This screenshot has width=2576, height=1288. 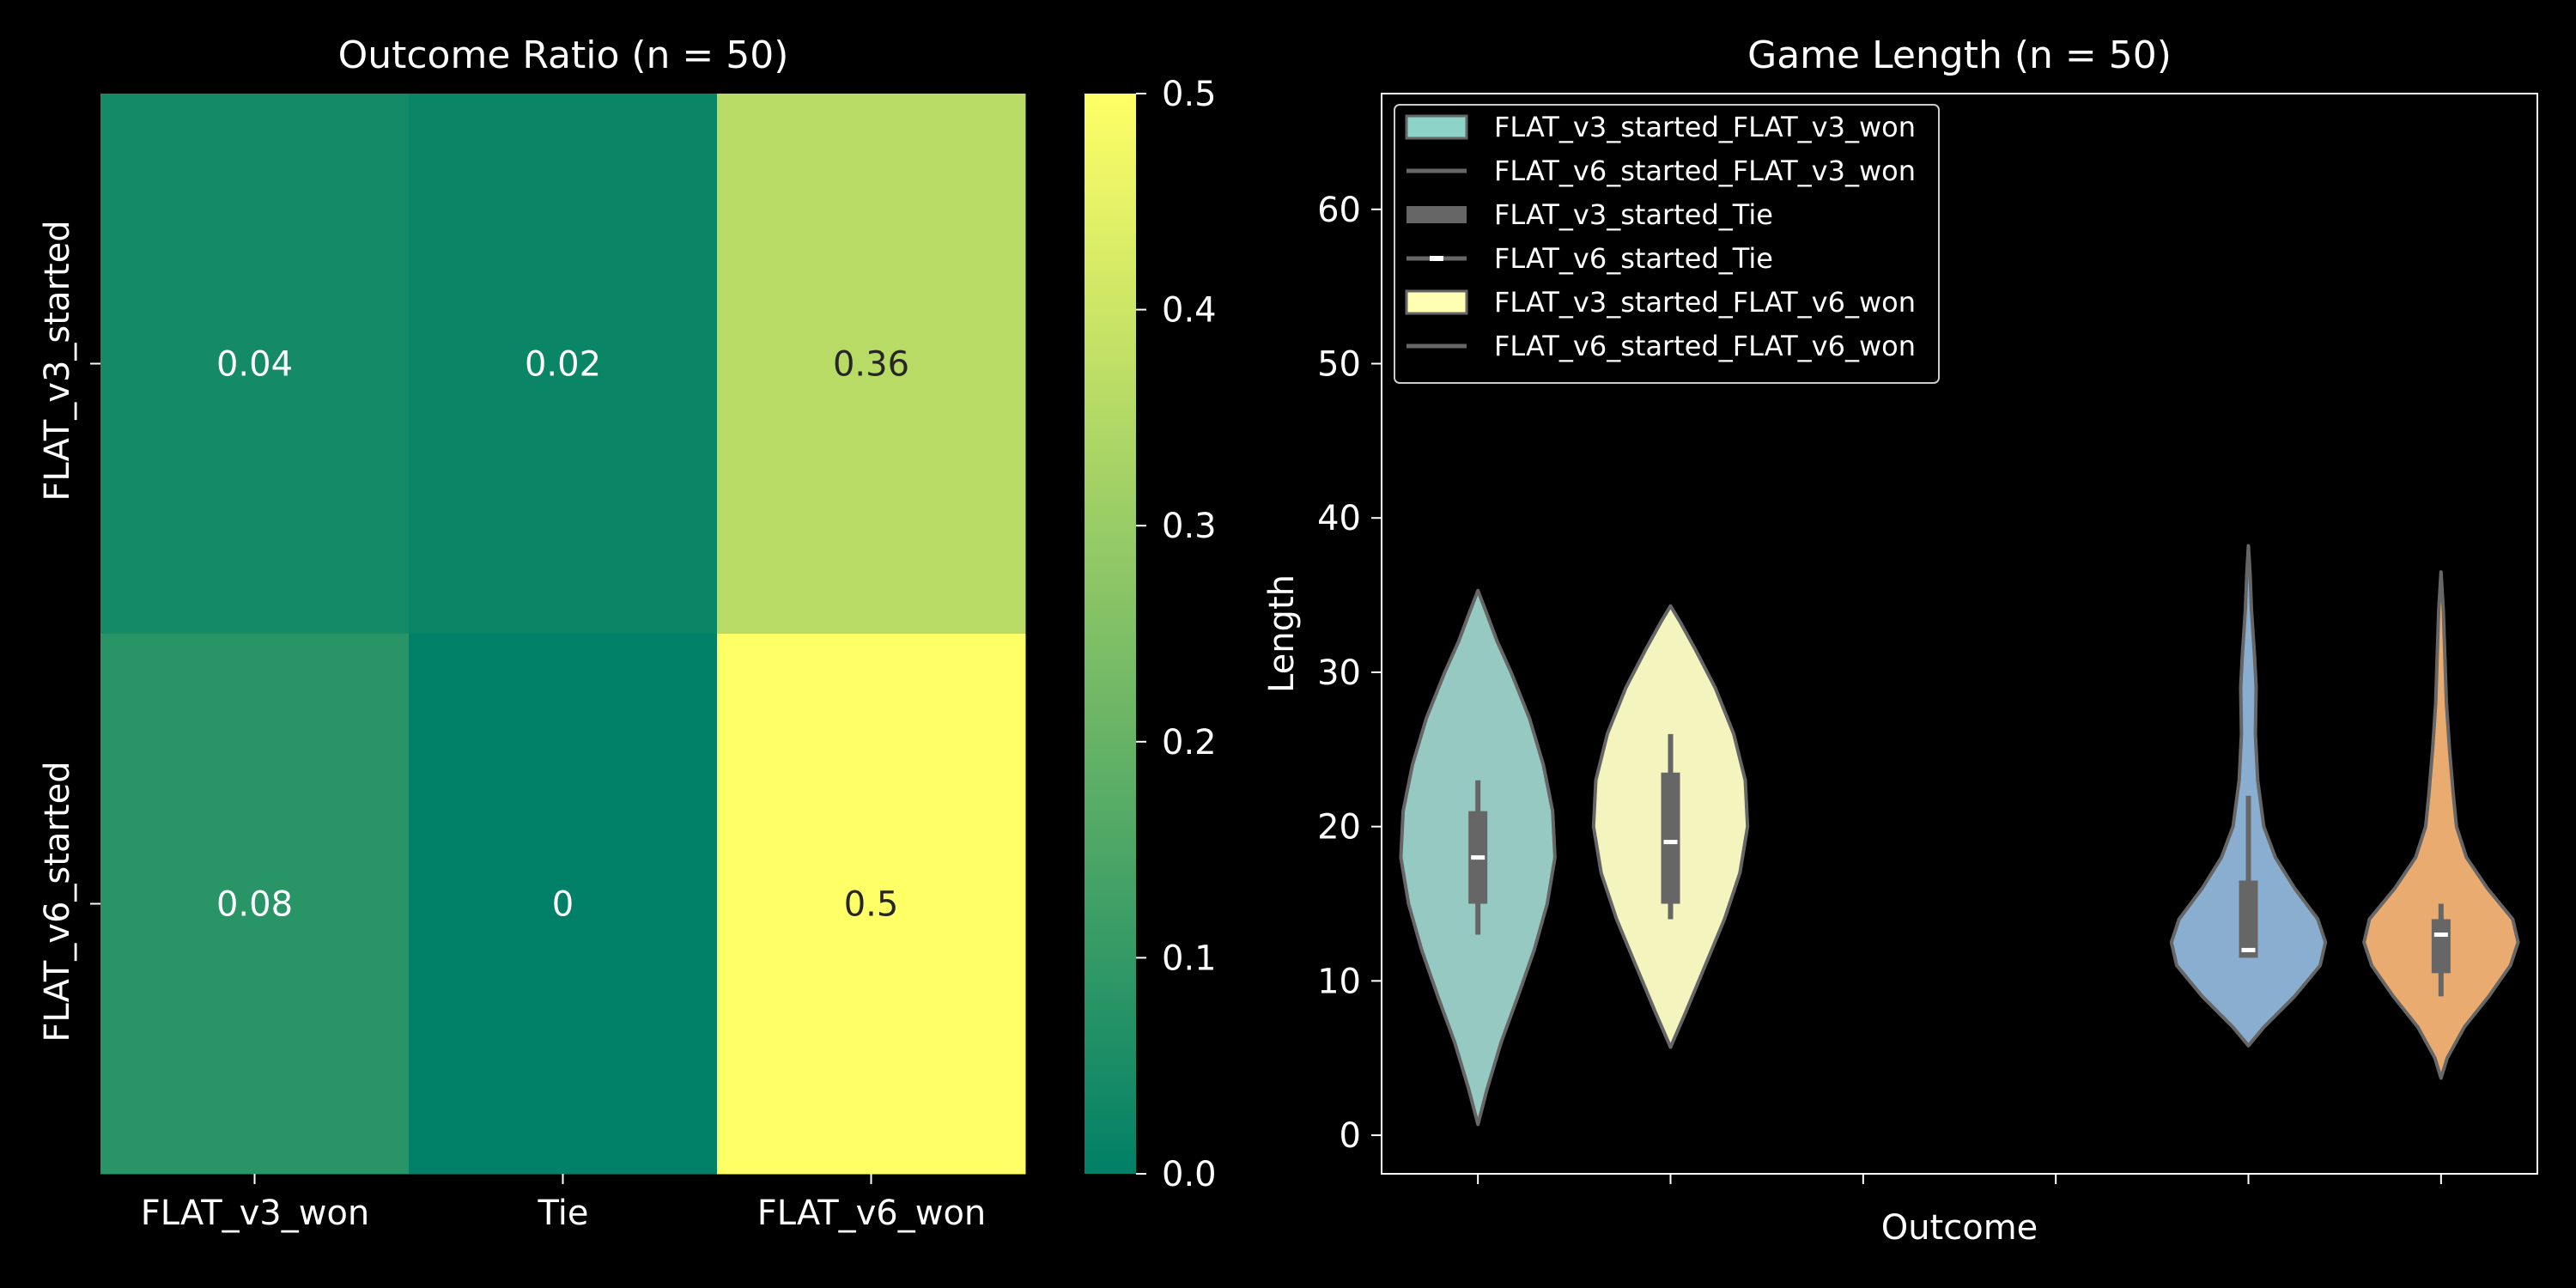 I want to click on heatmap-cell-label: 0.02, so click(x=563, y=365).